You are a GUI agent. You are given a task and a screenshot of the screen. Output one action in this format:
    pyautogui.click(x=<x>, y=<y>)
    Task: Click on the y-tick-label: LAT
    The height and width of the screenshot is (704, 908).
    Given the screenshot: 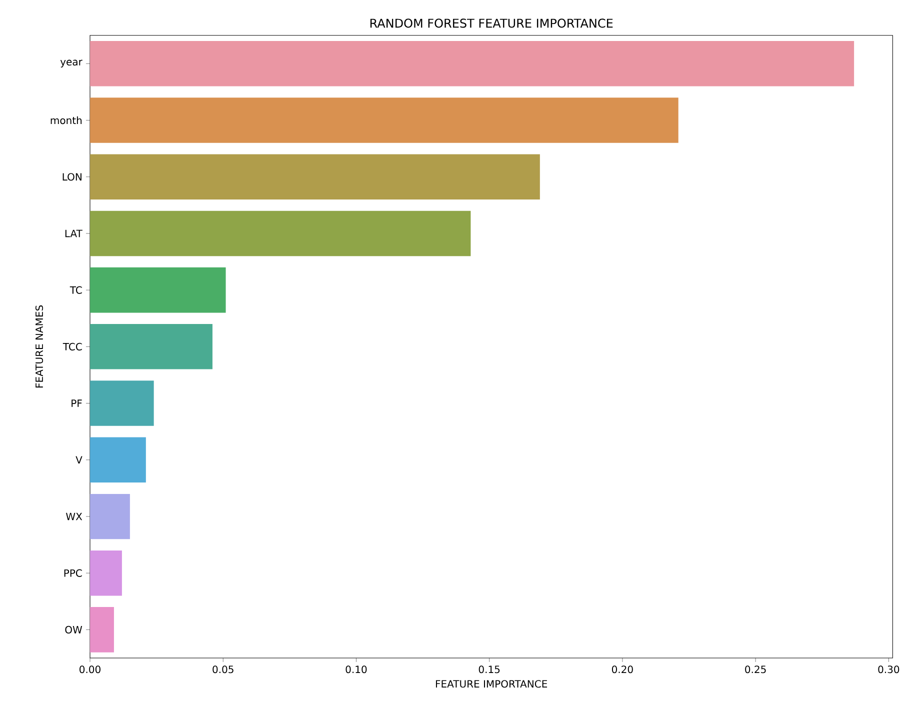 What is the action you would take?
    pyautogui.click(x=73, y=234)
    